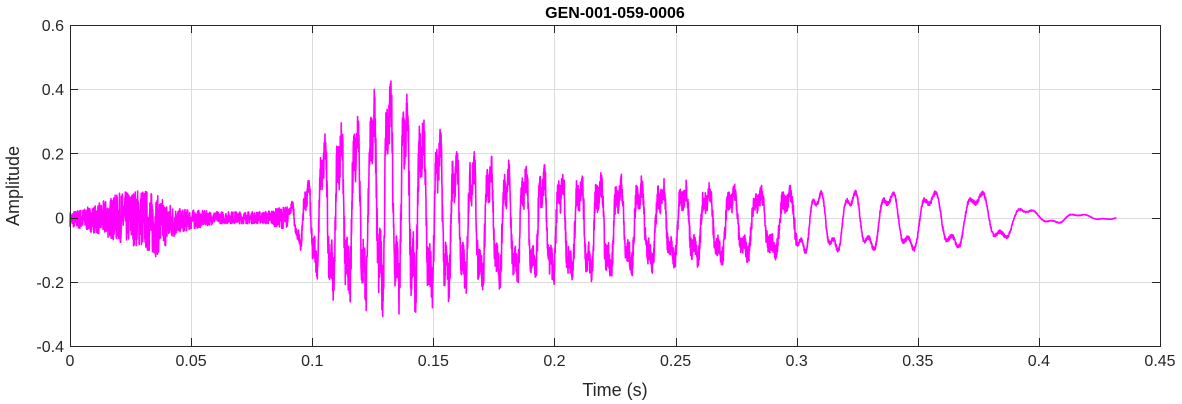 Image resolution: width=1182 pixels, height=404 pixels. Describe the element at coordinates (1159, 361) in the screenshot. I see `x-tick-label: 0.45` at that location.